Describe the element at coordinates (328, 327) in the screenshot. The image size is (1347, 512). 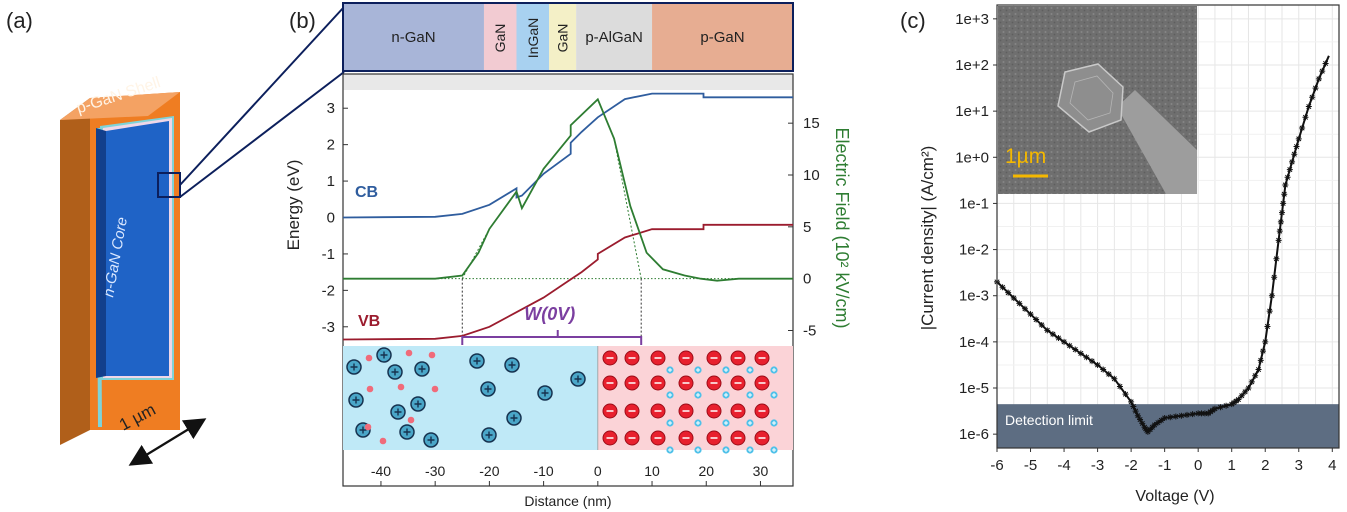
I see `b-ytick-label: -3` at that location.